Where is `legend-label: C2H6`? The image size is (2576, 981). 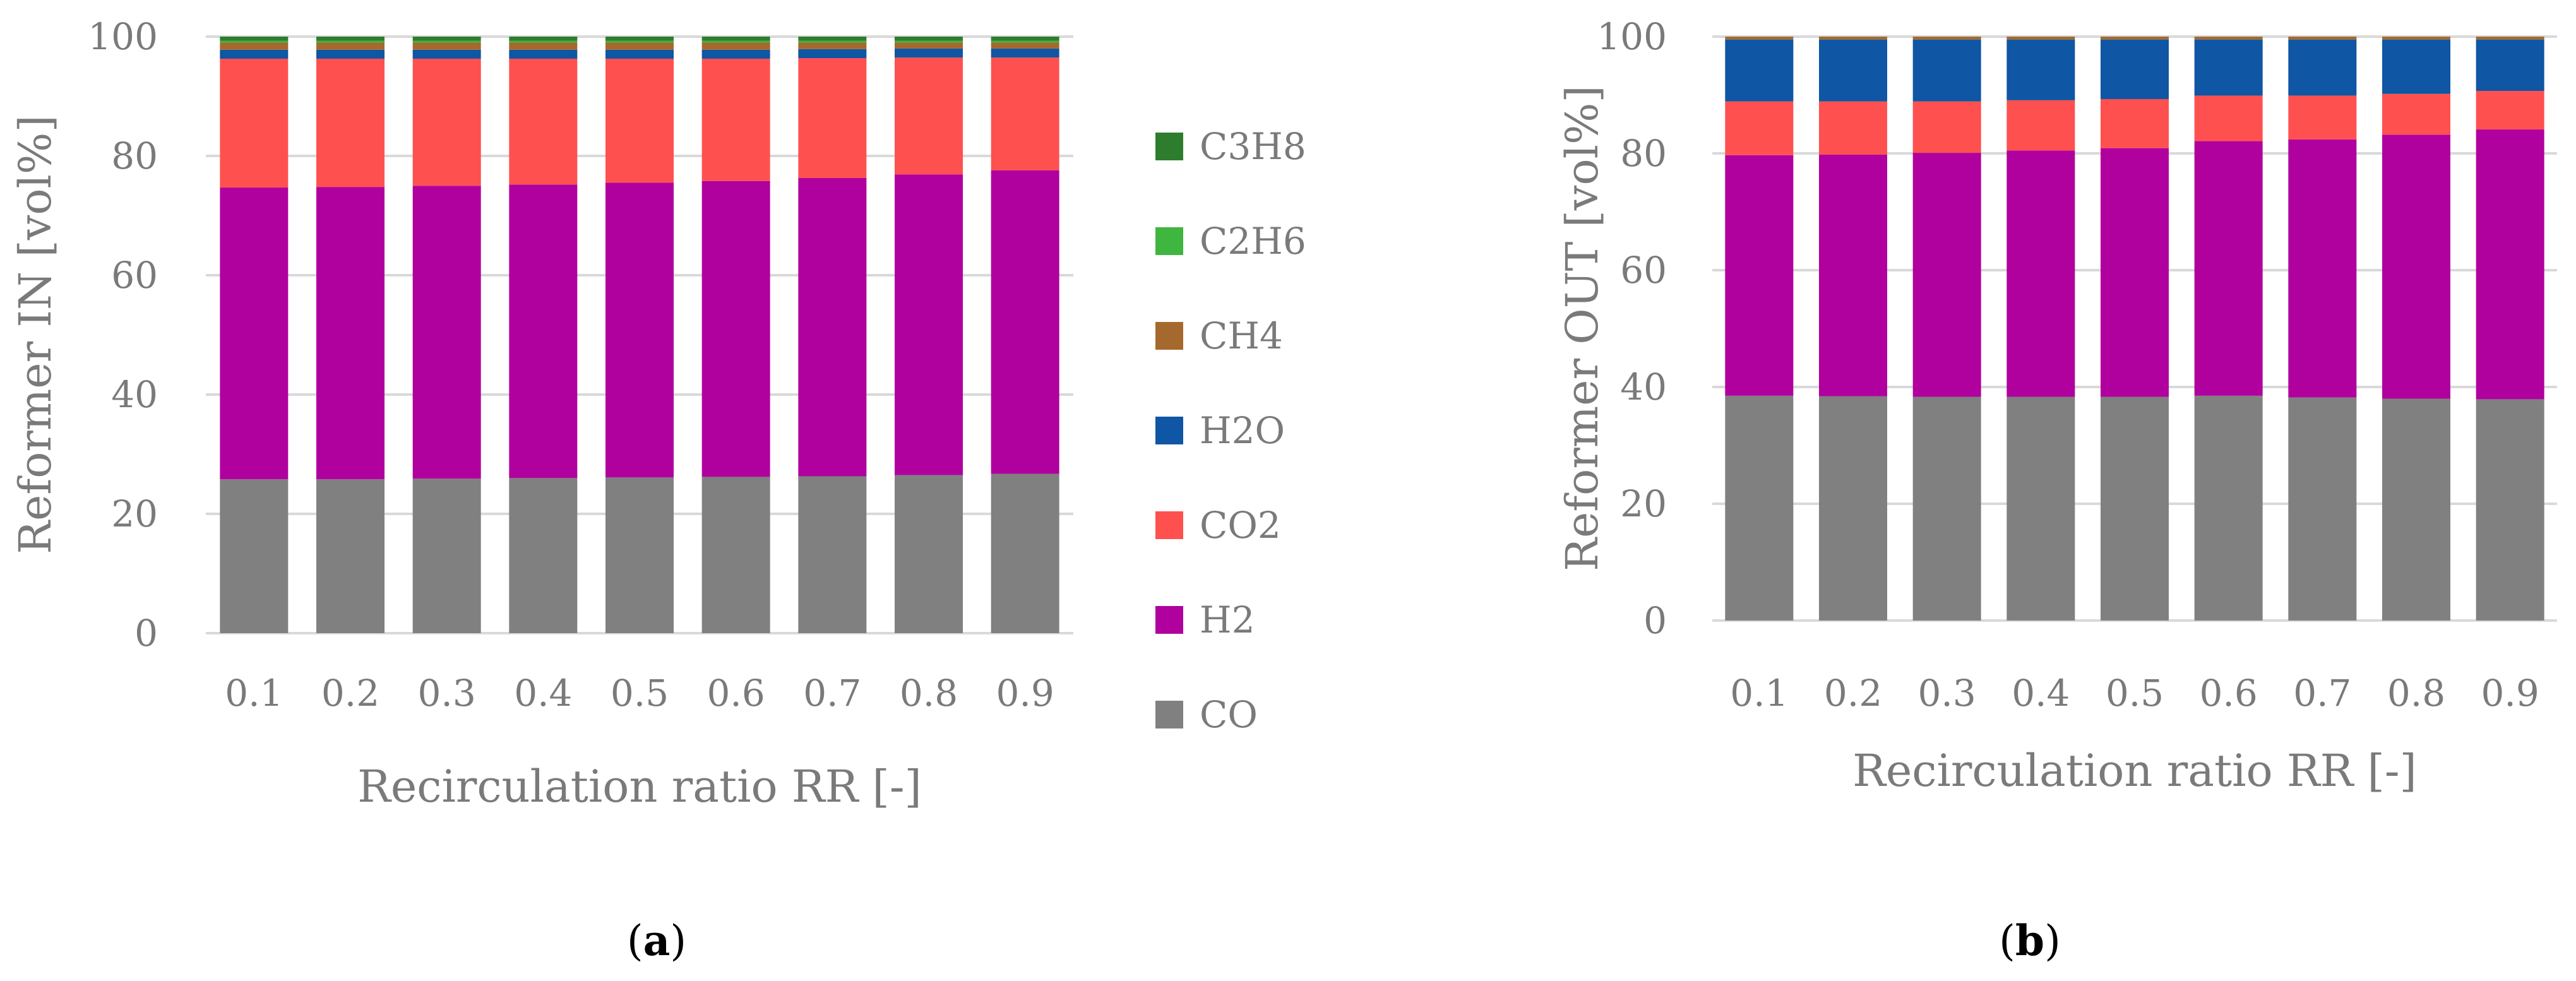
legend-label: C2H6 is located at coordinates (1253, 241).